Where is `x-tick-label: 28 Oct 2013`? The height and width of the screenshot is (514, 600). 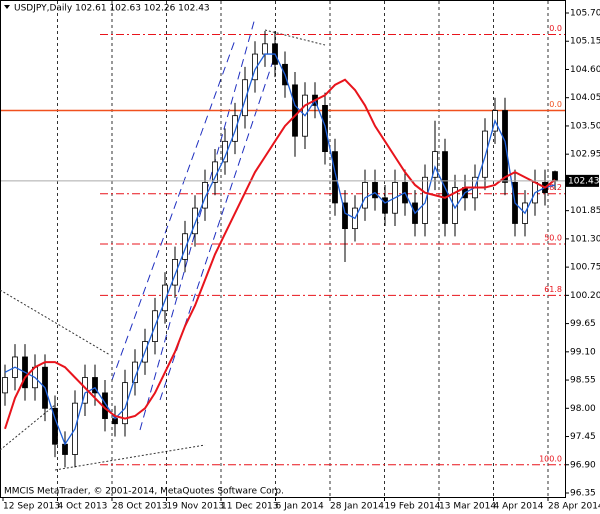
x-tick-label: 28 Oct 2013 is located at coordinates (140, 507).